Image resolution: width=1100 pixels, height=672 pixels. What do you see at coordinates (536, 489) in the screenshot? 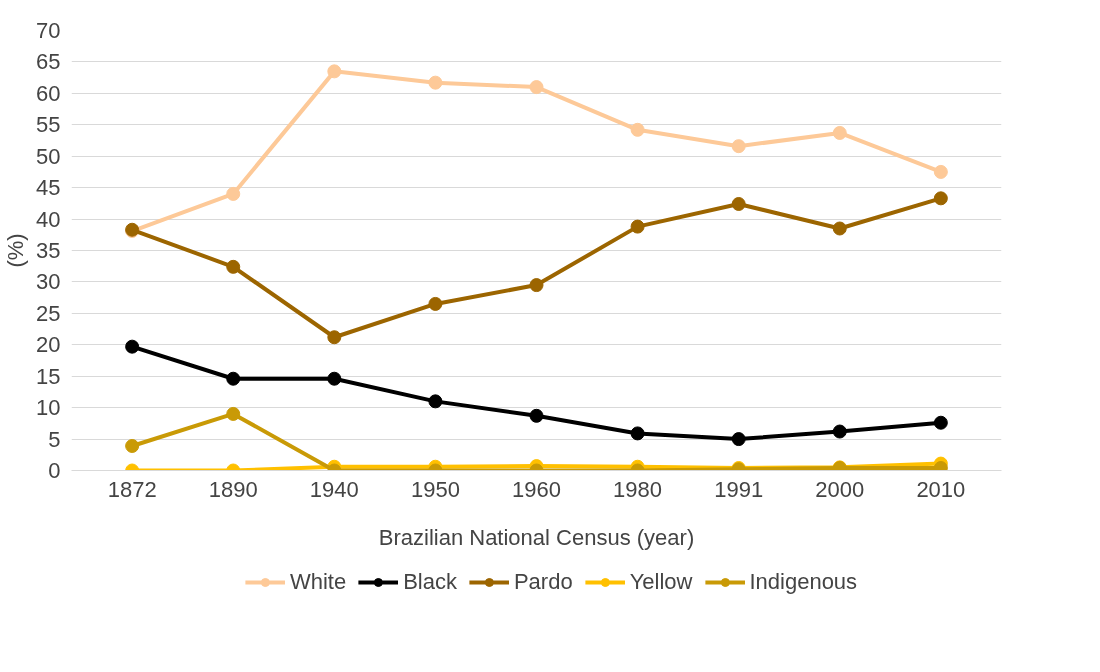
I see `x-tick-label: 1960` at bounding box center [536, 489].